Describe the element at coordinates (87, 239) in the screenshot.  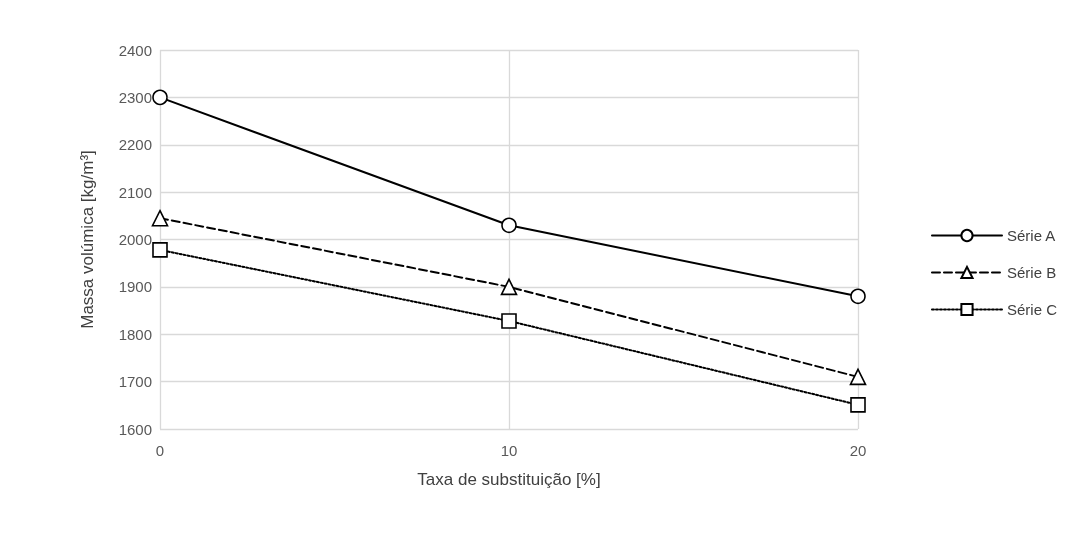
I see `y-axis-title: Massa volúmica [kg/m³]` at that location.